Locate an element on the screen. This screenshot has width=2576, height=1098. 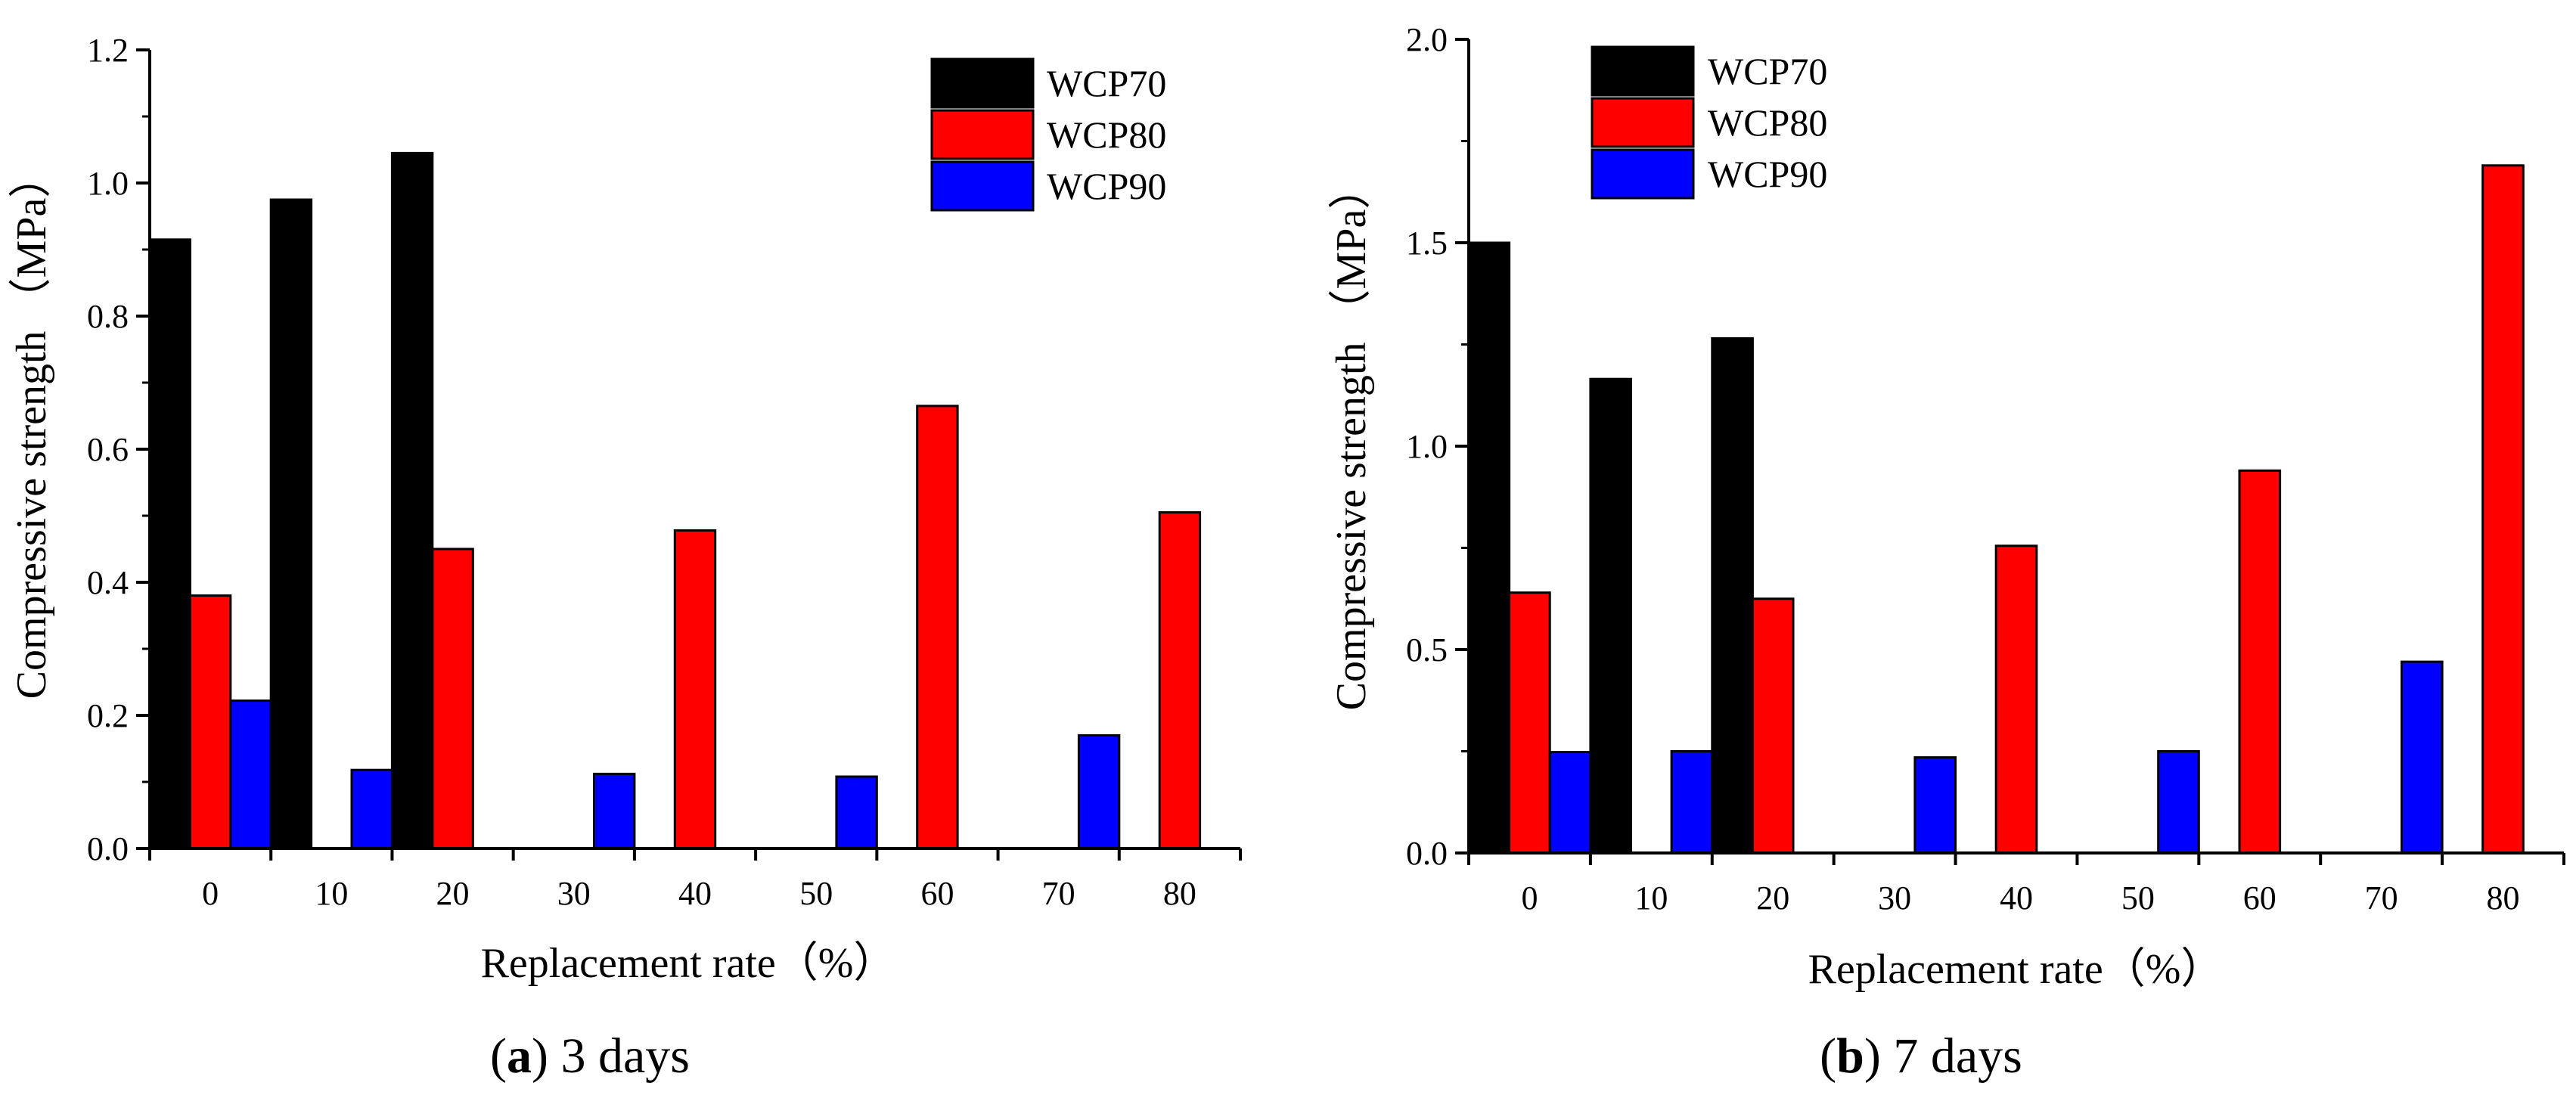
y-tick-label: 0.6 is located at coordinates (108, 449).